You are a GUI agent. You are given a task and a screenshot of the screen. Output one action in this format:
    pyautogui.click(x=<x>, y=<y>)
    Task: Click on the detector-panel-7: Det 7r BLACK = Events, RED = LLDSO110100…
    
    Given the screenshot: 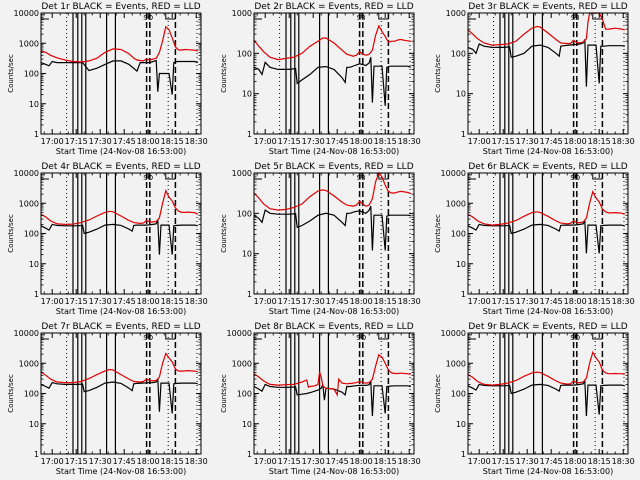 What is the action you would take?
    pyautogui.click(x=107, y=399)
    